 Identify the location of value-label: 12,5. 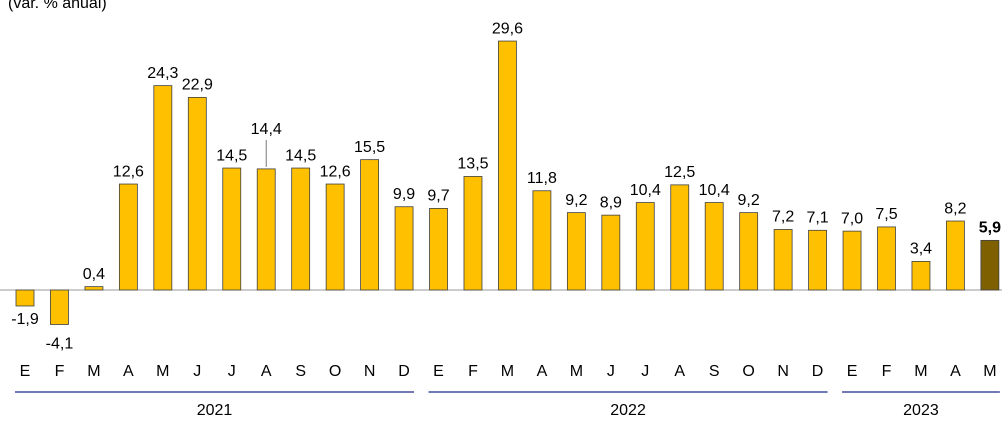
(679, 172).